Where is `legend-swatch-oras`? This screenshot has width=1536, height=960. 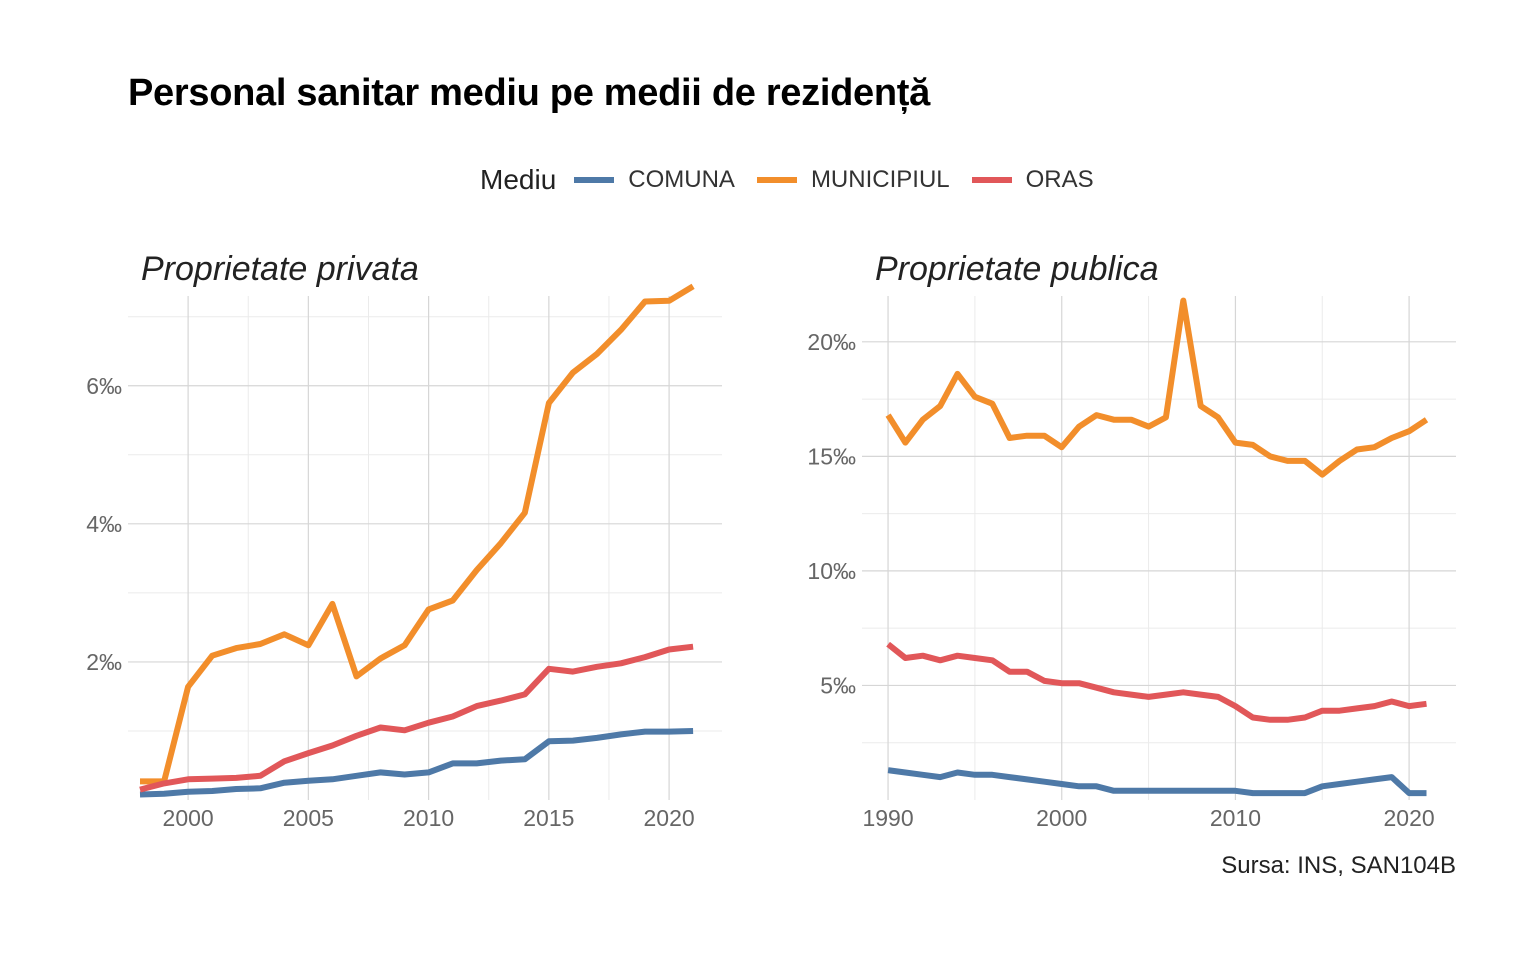
legend-swatch-oras is located at coordinates (991, 180).